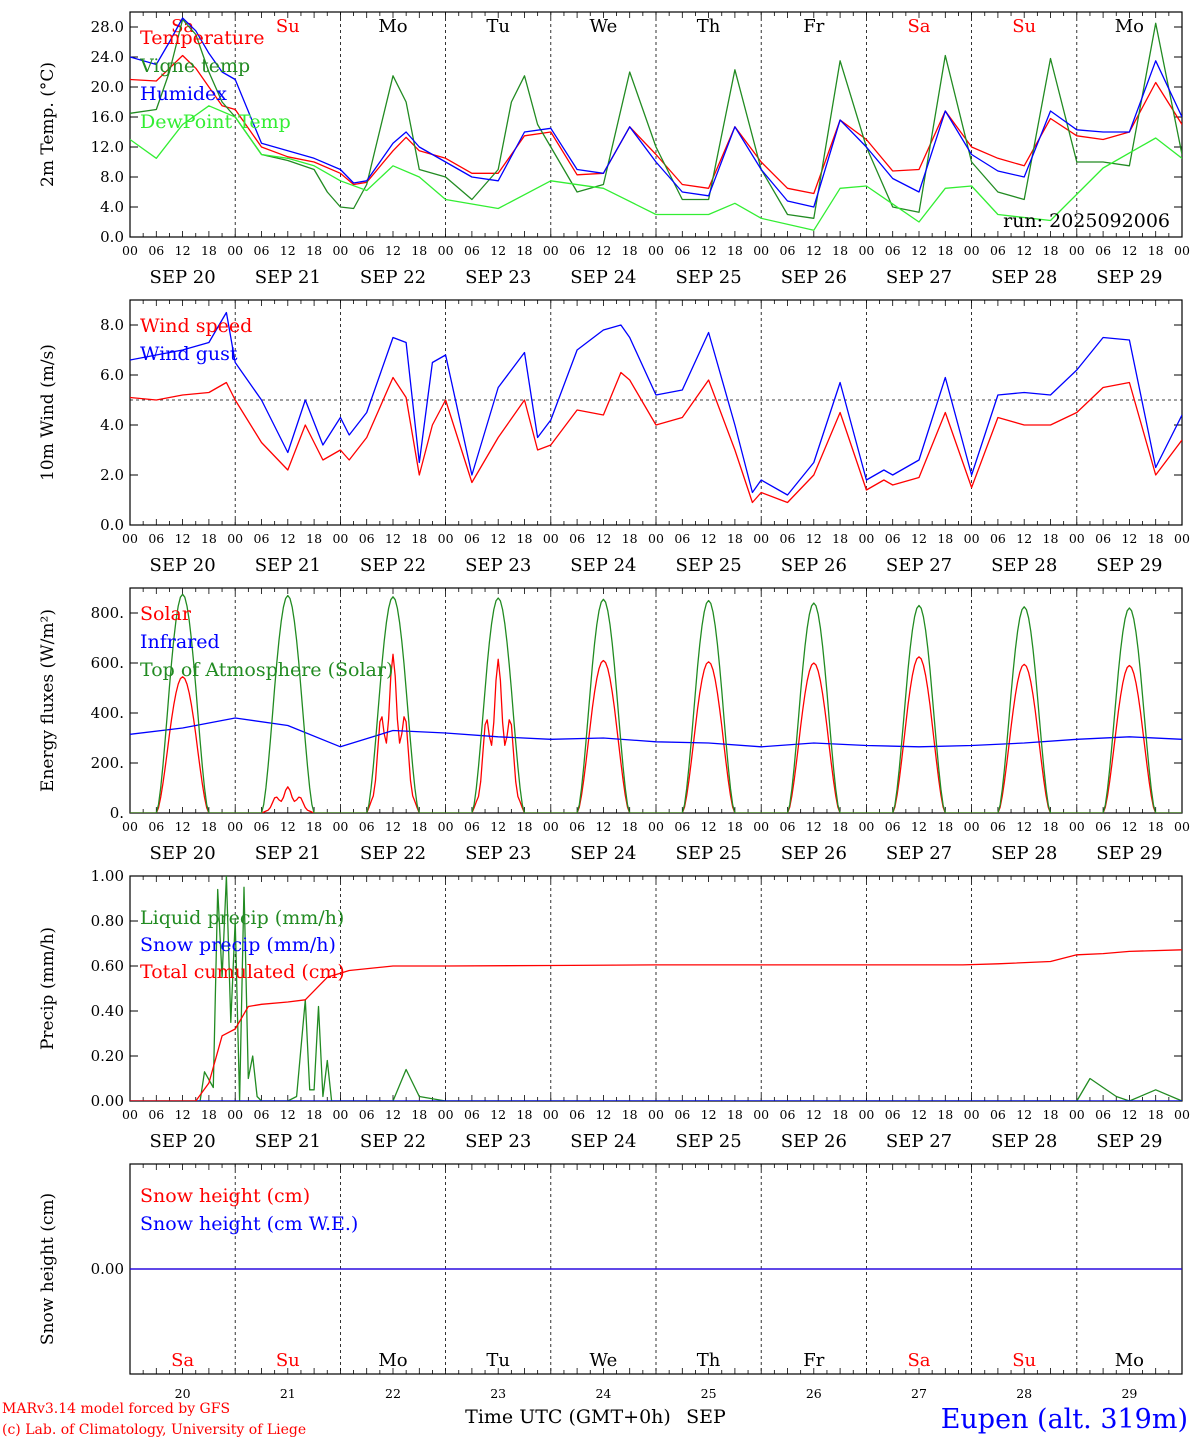  Describe the element at coordinates (1064, 1419) in the screenshot. I see `station-label: Eupen (alt. 319m)` at that location.